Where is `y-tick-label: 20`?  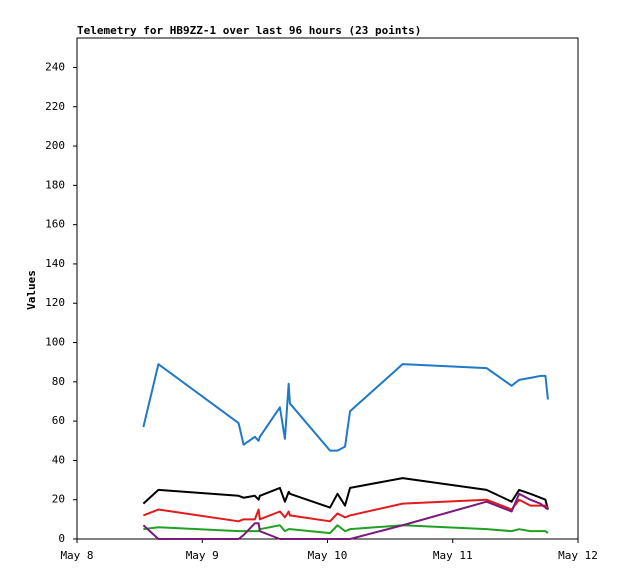 y-tick-label: 20 is located at coordinates (58, 499).